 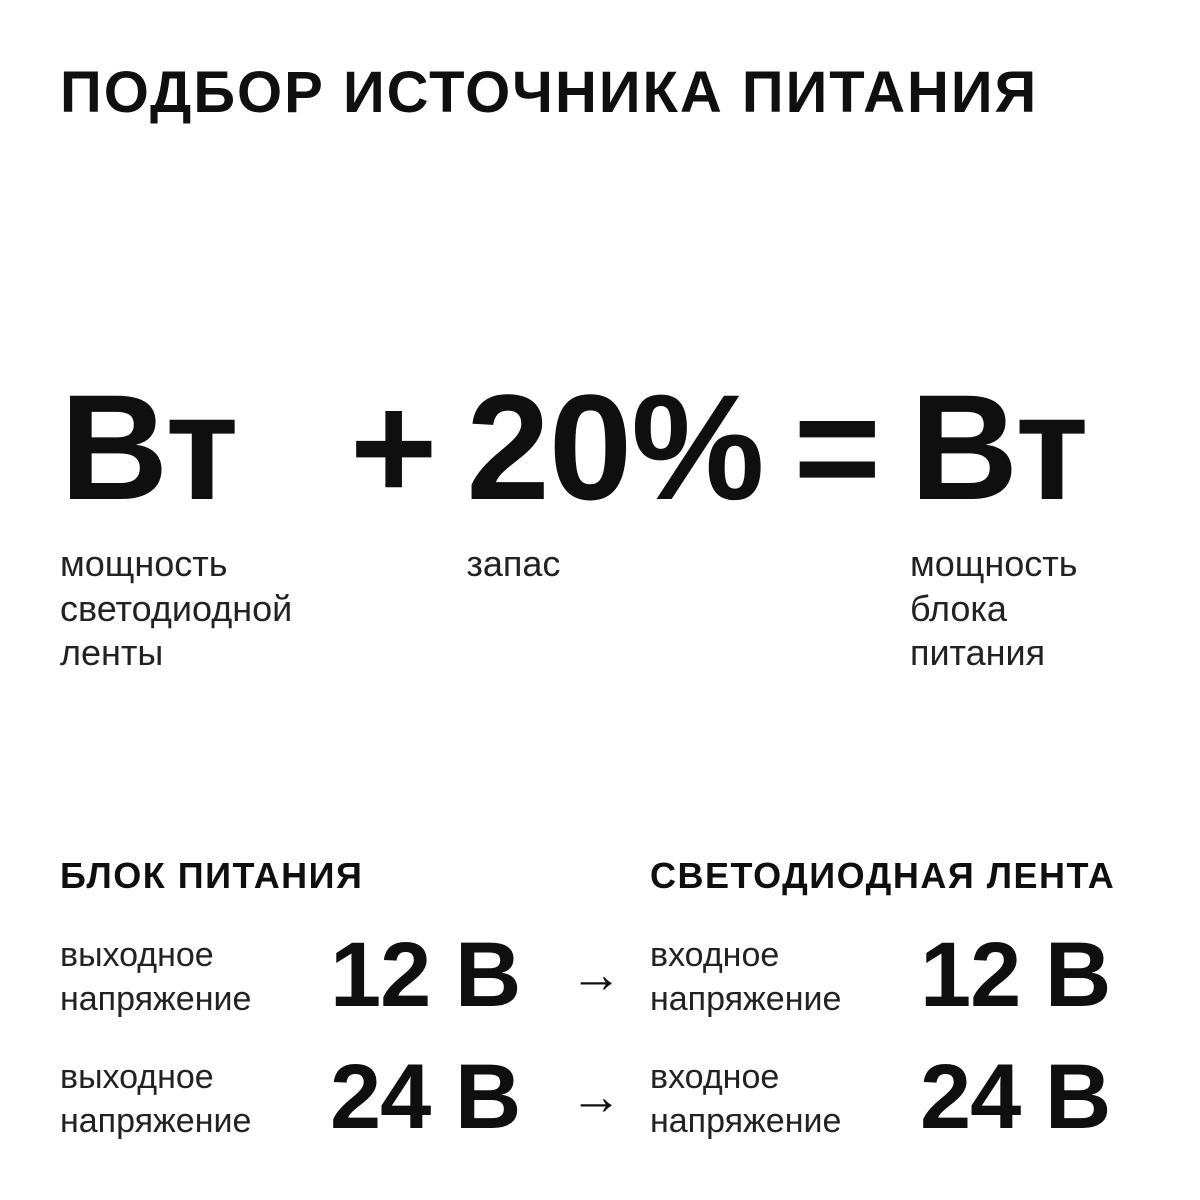 What do you see at coordinates (315, 975) in the screenshot?
I see `psu-row-12v: выходное напряжение 12 В` at bounding box center [315, 975].